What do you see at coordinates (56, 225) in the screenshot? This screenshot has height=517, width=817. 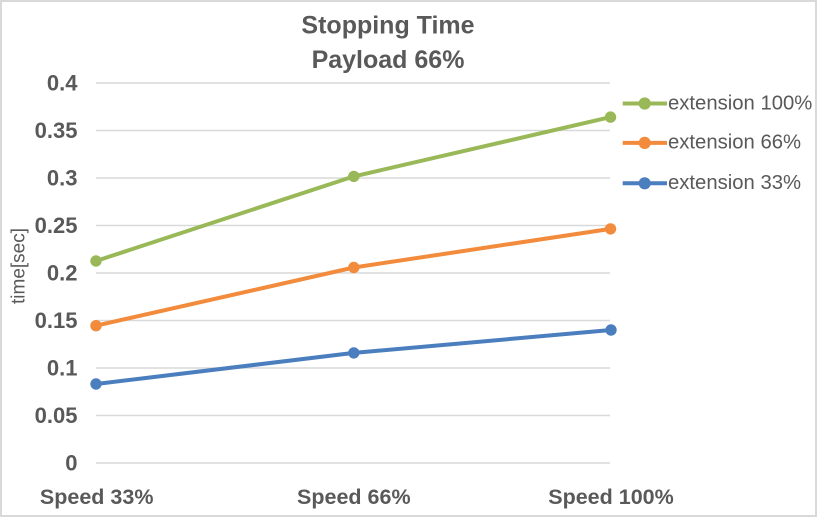 I see `svg-text: 0.25` at bounding box center [56, 225].